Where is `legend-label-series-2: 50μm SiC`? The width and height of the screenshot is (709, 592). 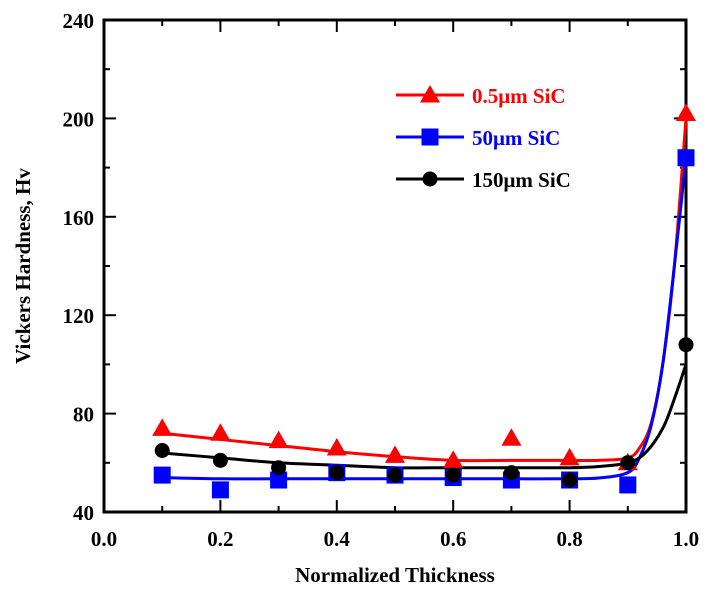 legend-label-series-2: 50μm SiC is located at coordinates (516, 138).